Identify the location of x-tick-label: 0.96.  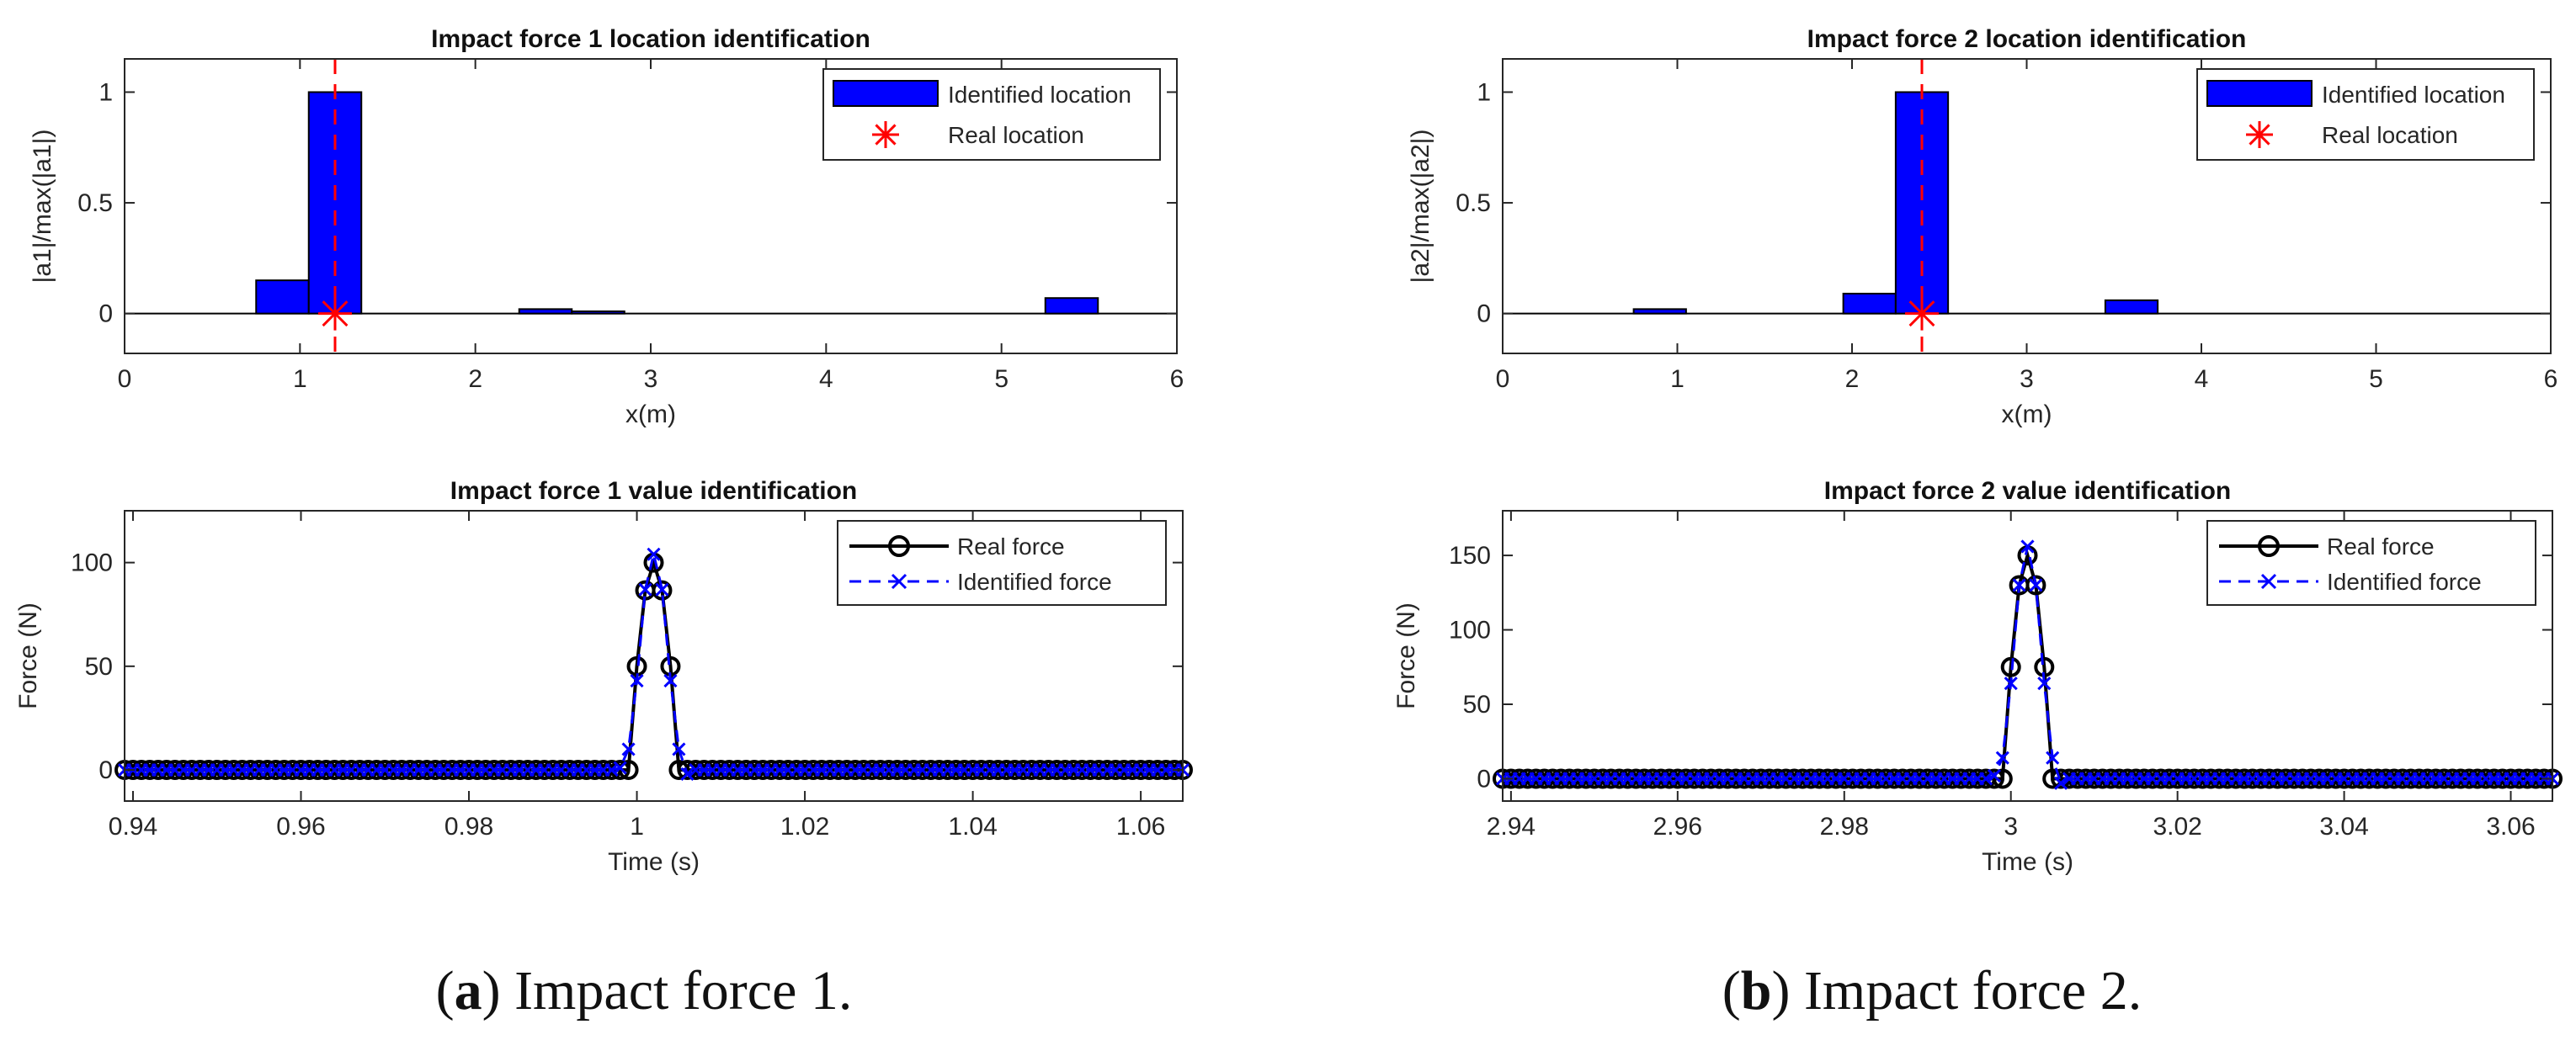
(300, 827).